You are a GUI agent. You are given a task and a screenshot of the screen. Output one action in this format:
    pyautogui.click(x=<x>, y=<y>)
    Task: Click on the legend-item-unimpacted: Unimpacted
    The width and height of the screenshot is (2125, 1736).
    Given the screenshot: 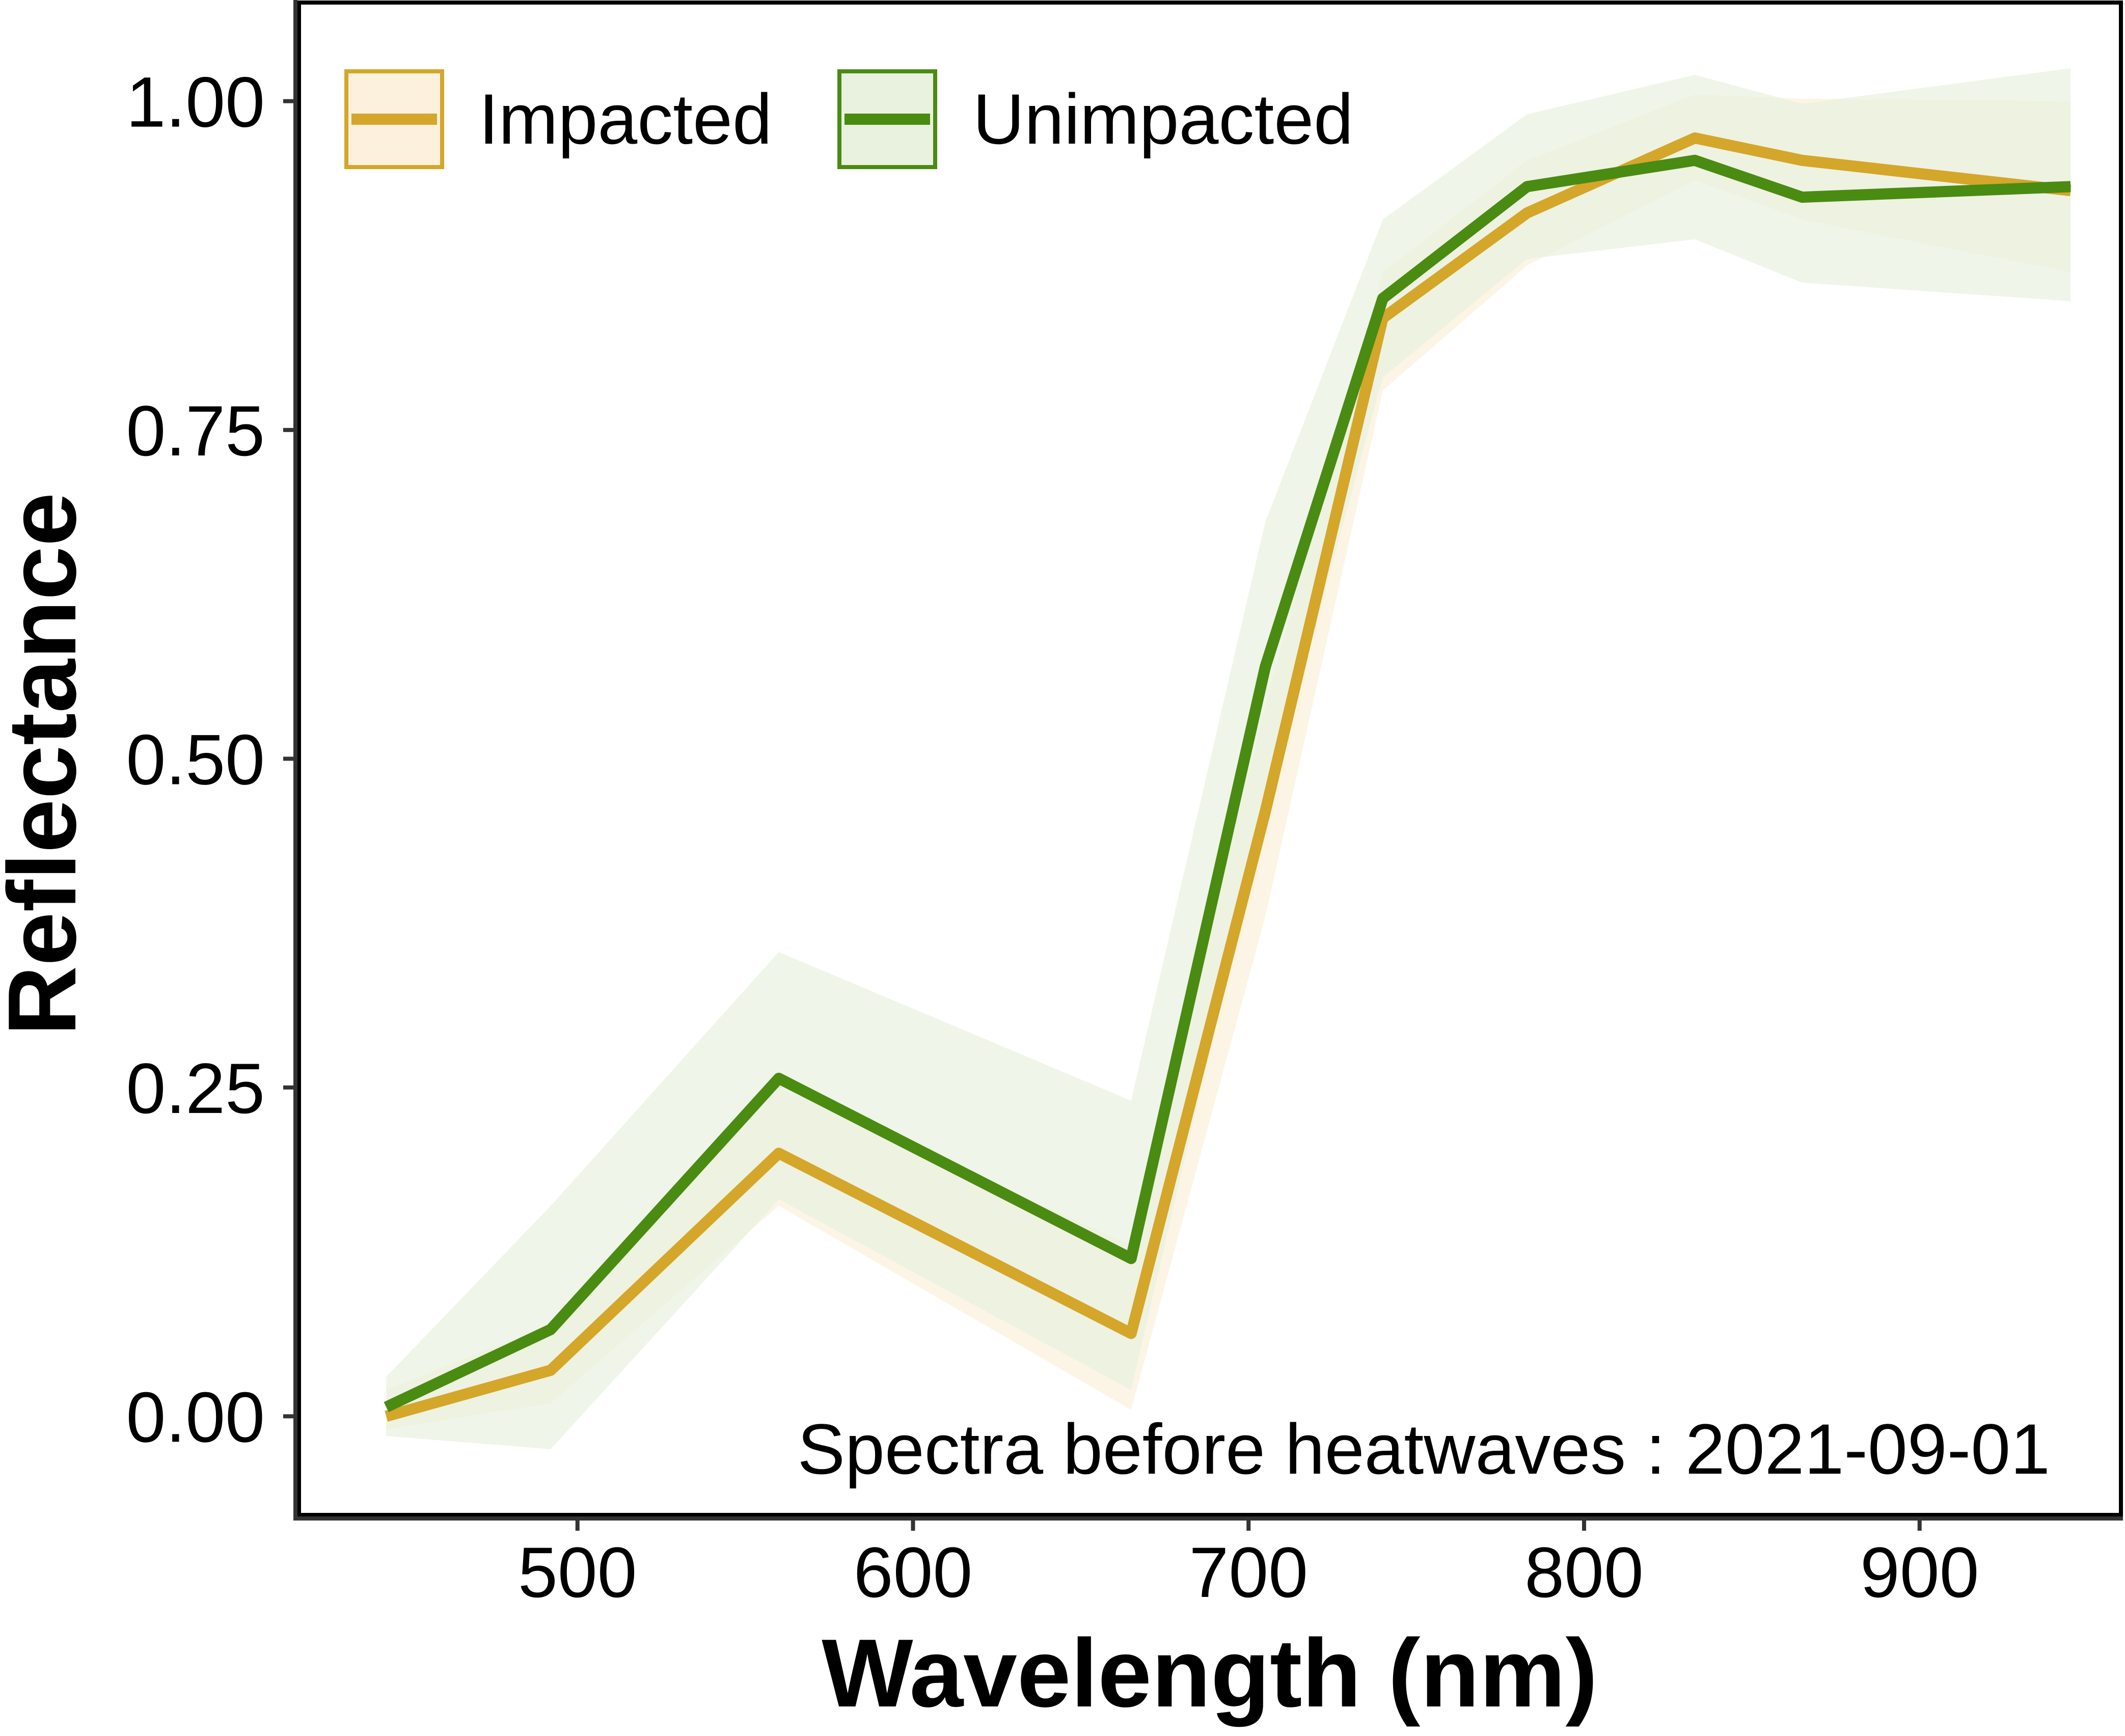 What is the action you would take?
    pyautogui.click(x=1095, y=119)
    